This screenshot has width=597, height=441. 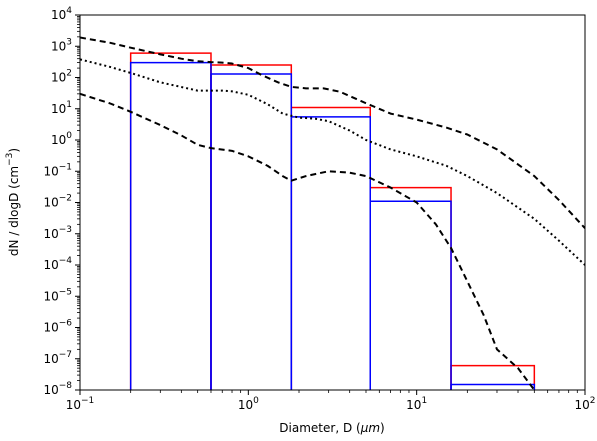 I want to click on y-tick-exp: 2, so click(x=69, y=74).